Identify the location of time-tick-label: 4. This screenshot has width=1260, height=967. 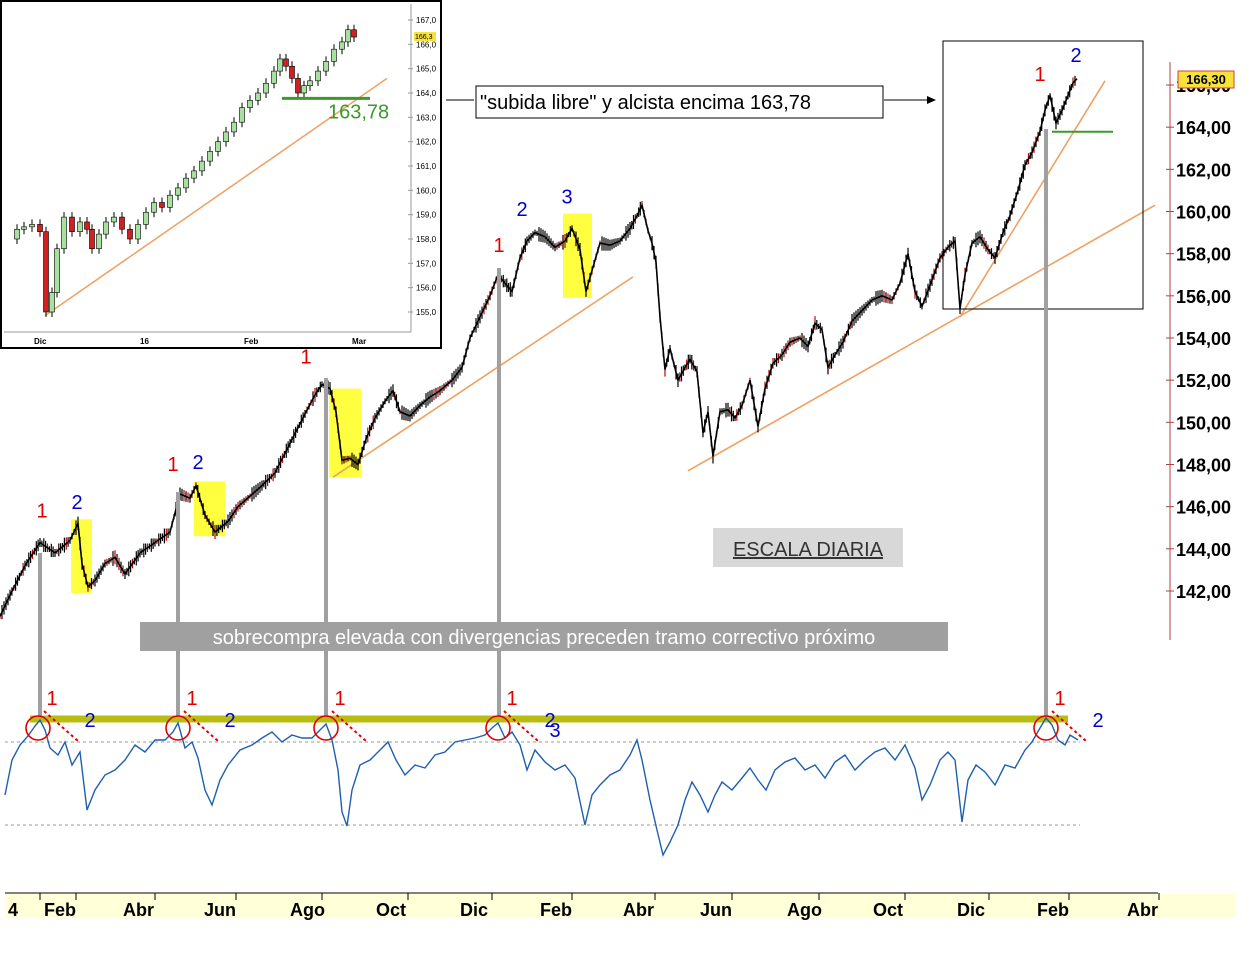
(13, 910).